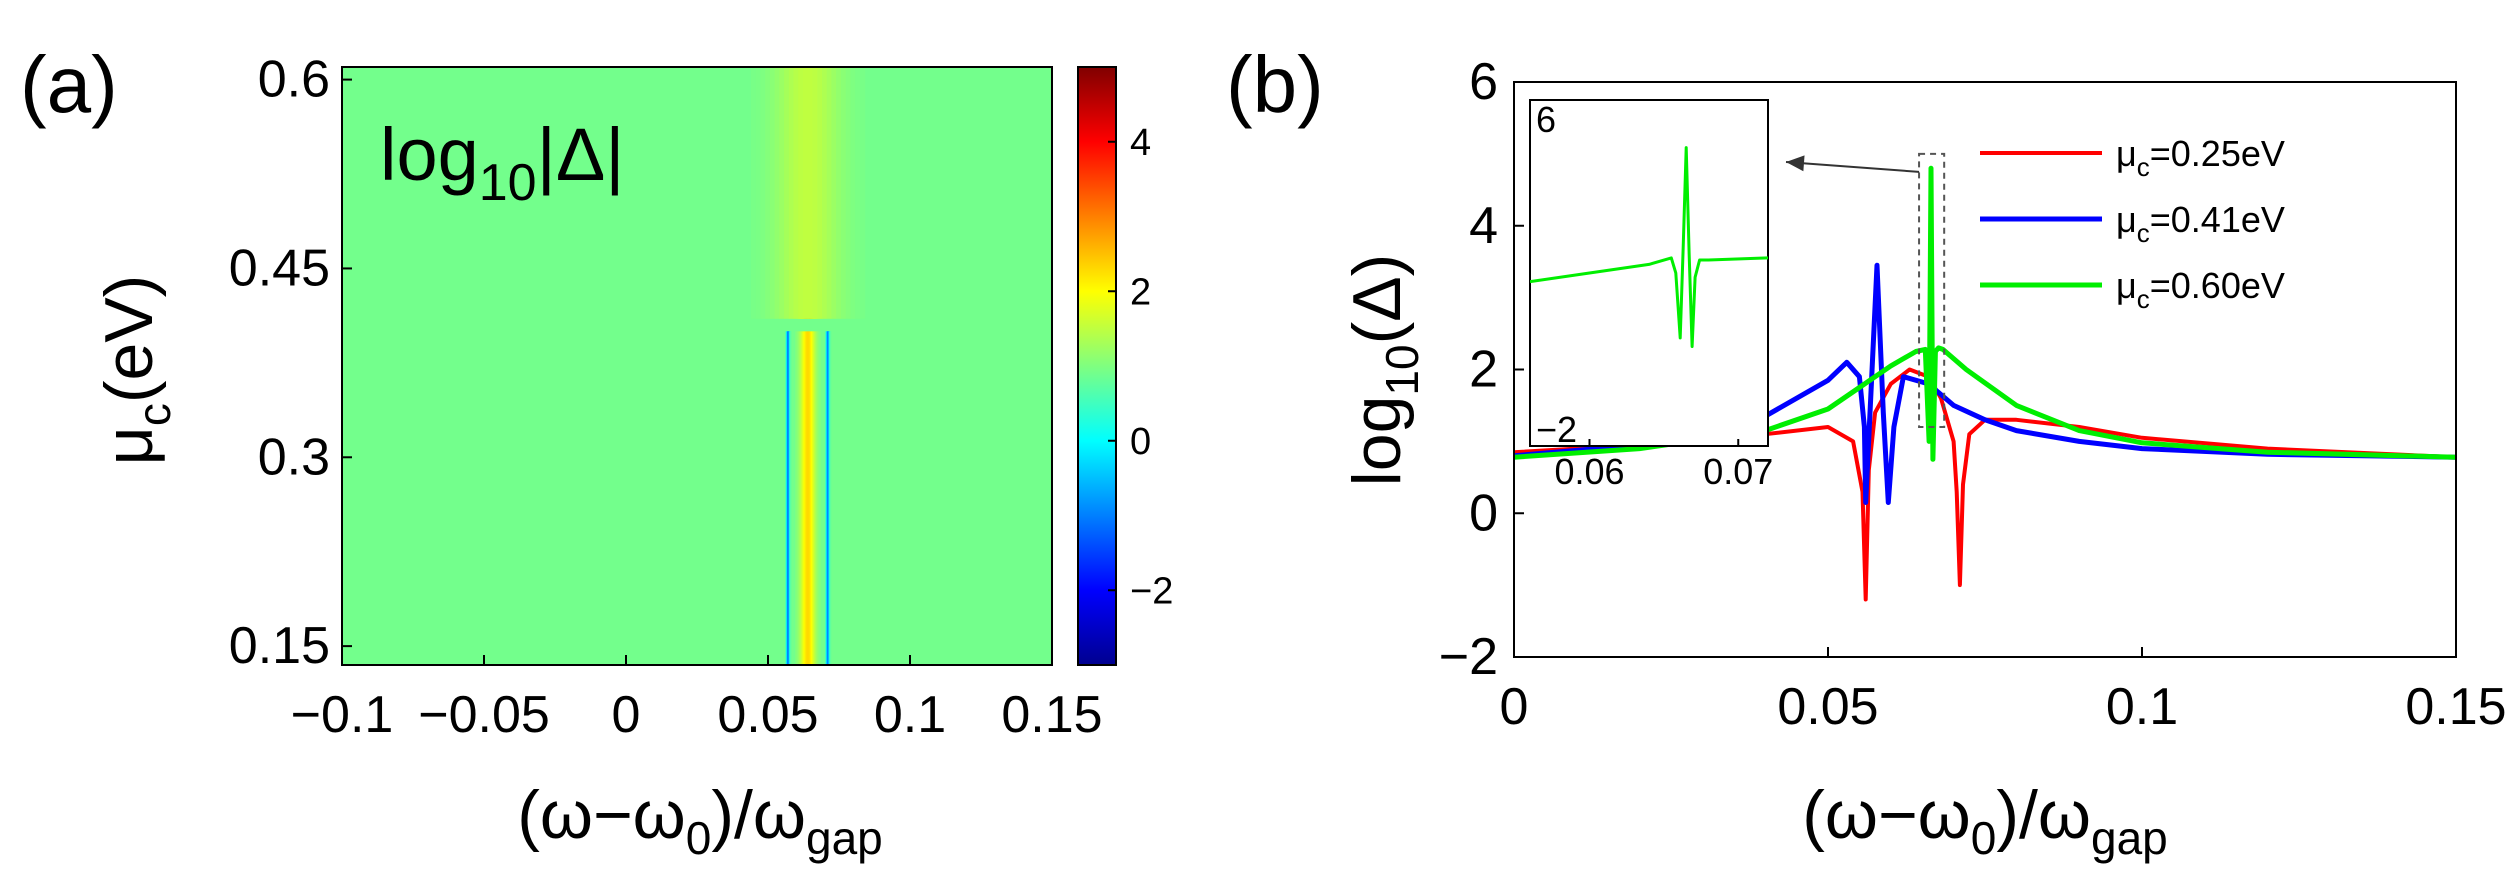 This screenshot has height=880, width=2520. I want to click on heatmap-a-xlabel: (ω−ω0)/ωgap, so click(700, 820).